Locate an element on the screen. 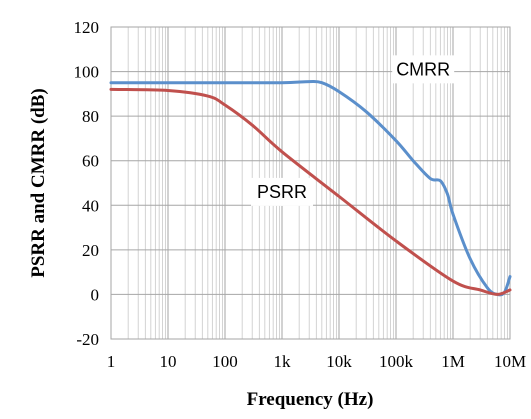 The width and height of the screenshot is (531, 419). x-tick-label: 100 is located at coordinates (225, 361).